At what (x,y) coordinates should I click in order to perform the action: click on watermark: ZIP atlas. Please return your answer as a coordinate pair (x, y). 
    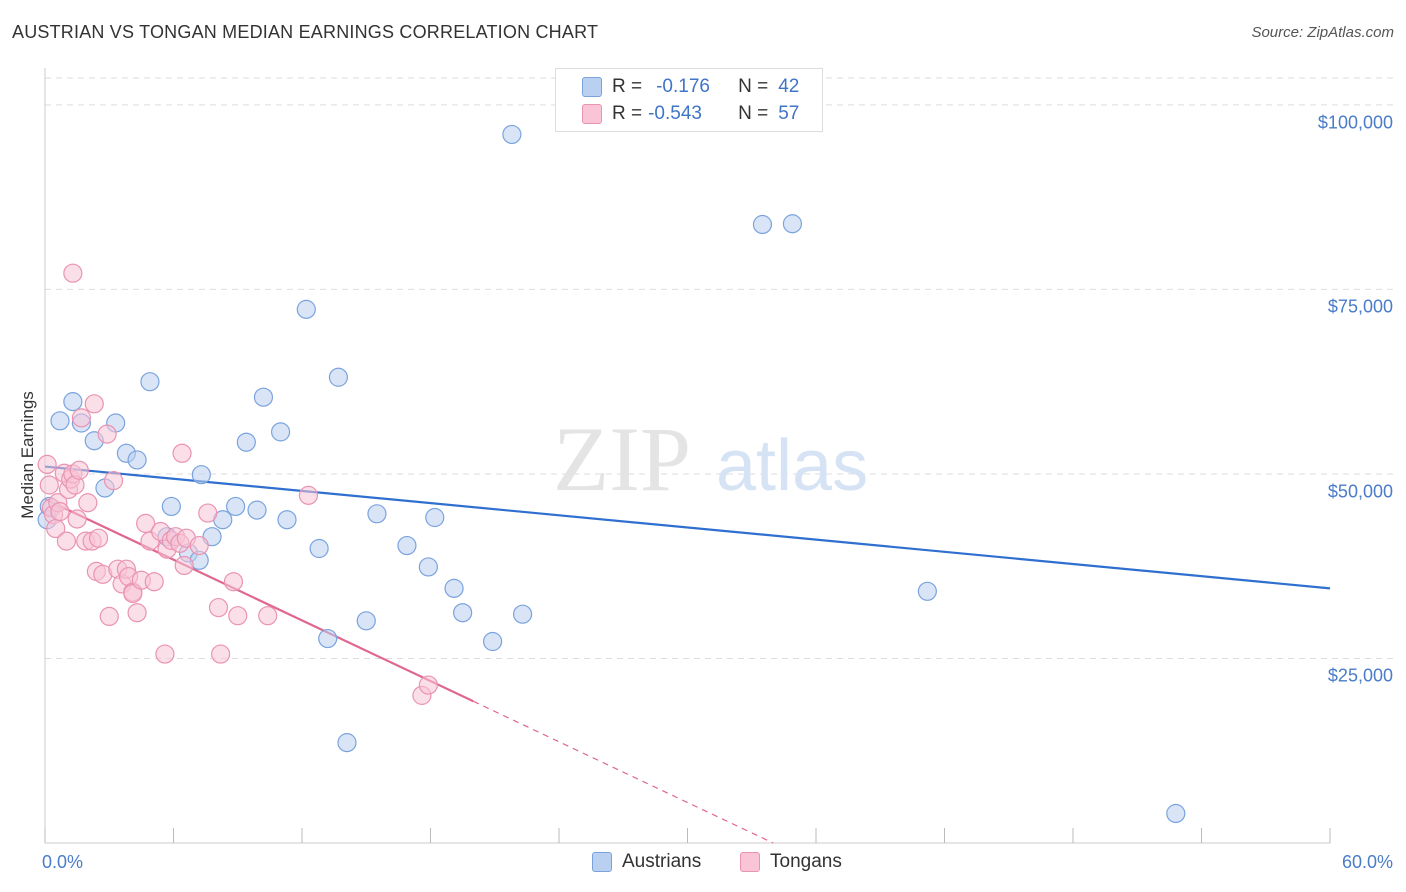
    Looking at the image, I should click on (710, 459).